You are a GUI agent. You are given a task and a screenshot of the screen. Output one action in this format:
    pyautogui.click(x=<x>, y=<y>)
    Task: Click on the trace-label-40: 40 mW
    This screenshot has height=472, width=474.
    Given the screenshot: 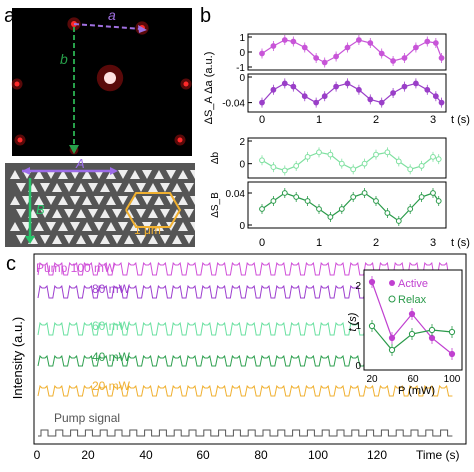 What is the action you would take?
    pyautogui.click(x=111, y=357)
    